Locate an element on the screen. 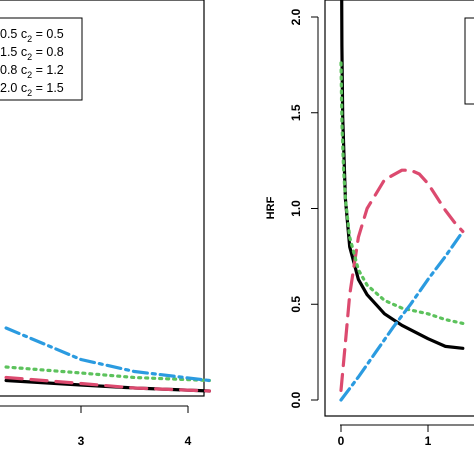  legend-entry-0: 0.5 c2 = 0.5 is located at coordinates (32, 35).